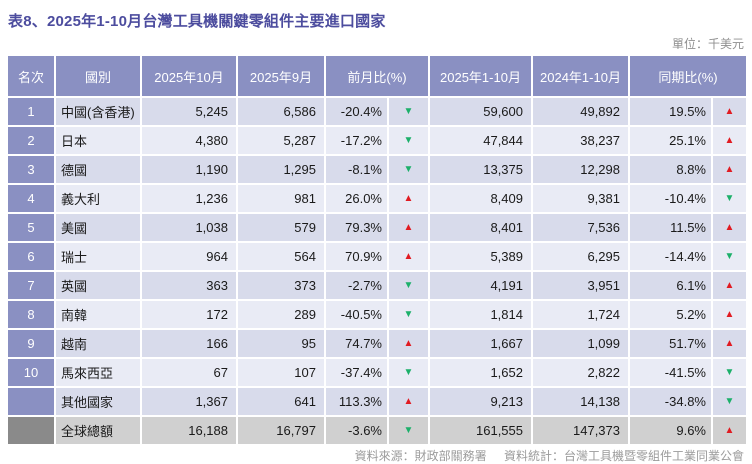 The height and width of the screenshot is (464, 752). Describe the element at coordinates (670, 140) in the screenshot. I see `yoy-percent-value: 25.1%` at that location.